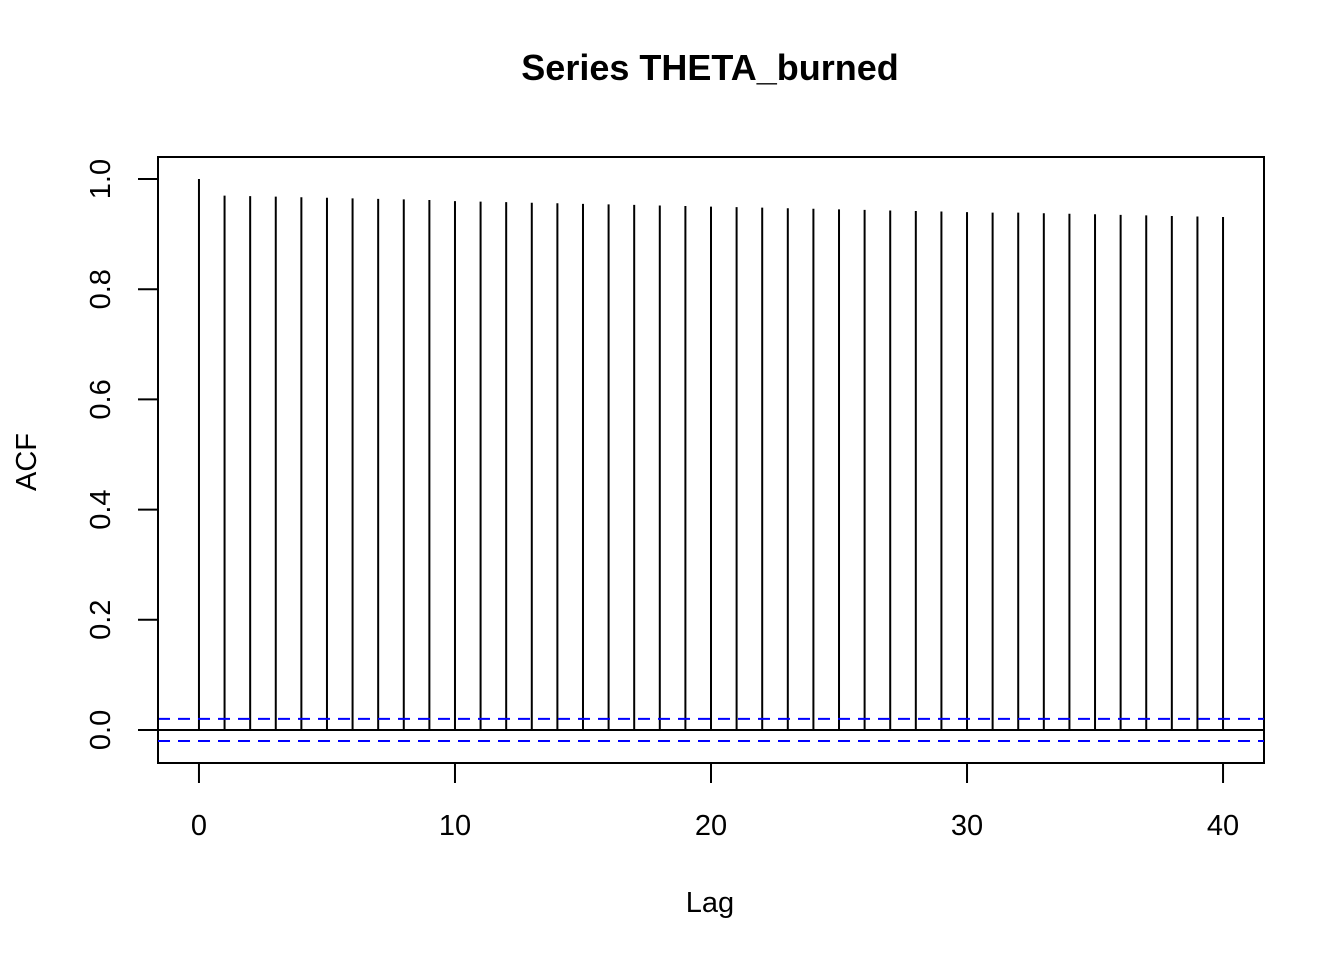 Image resolution: width=1344 pixels, height=960 pixels. Describe the element at coordinates (122, 454) in the screenshot. I see `y-axis: 0.0 0.2 0.4 0.6 0.8 1.0` at that location.